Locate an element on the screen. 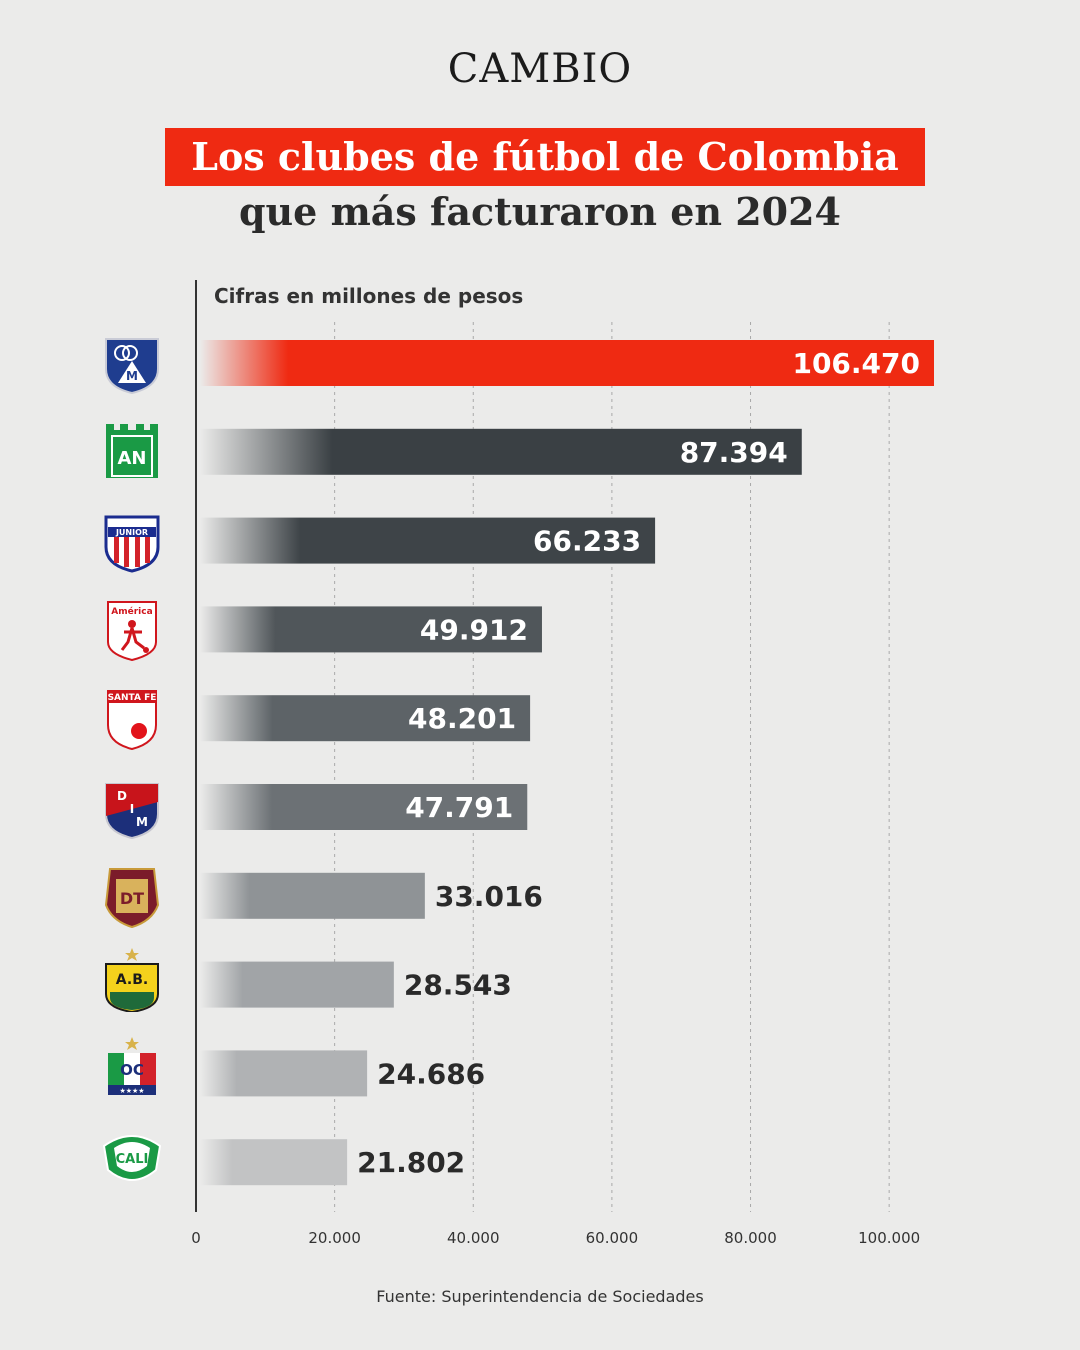 This screenshot has height=1350, width=1080. brand-logo: CAMBIO is located at coordinates (540, 69).